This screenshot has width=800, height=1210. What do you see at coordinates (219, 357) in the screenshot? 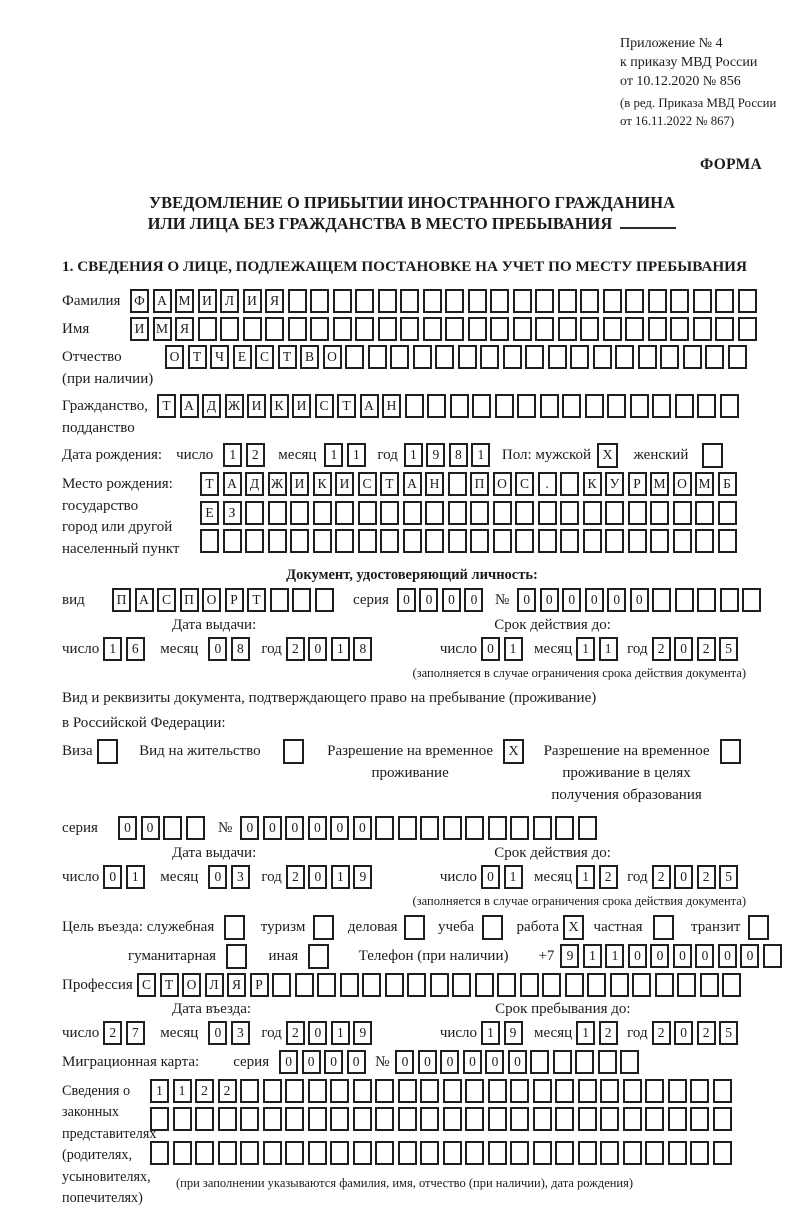
I see `char-cell: Ч` at bounding box center [219, 357].